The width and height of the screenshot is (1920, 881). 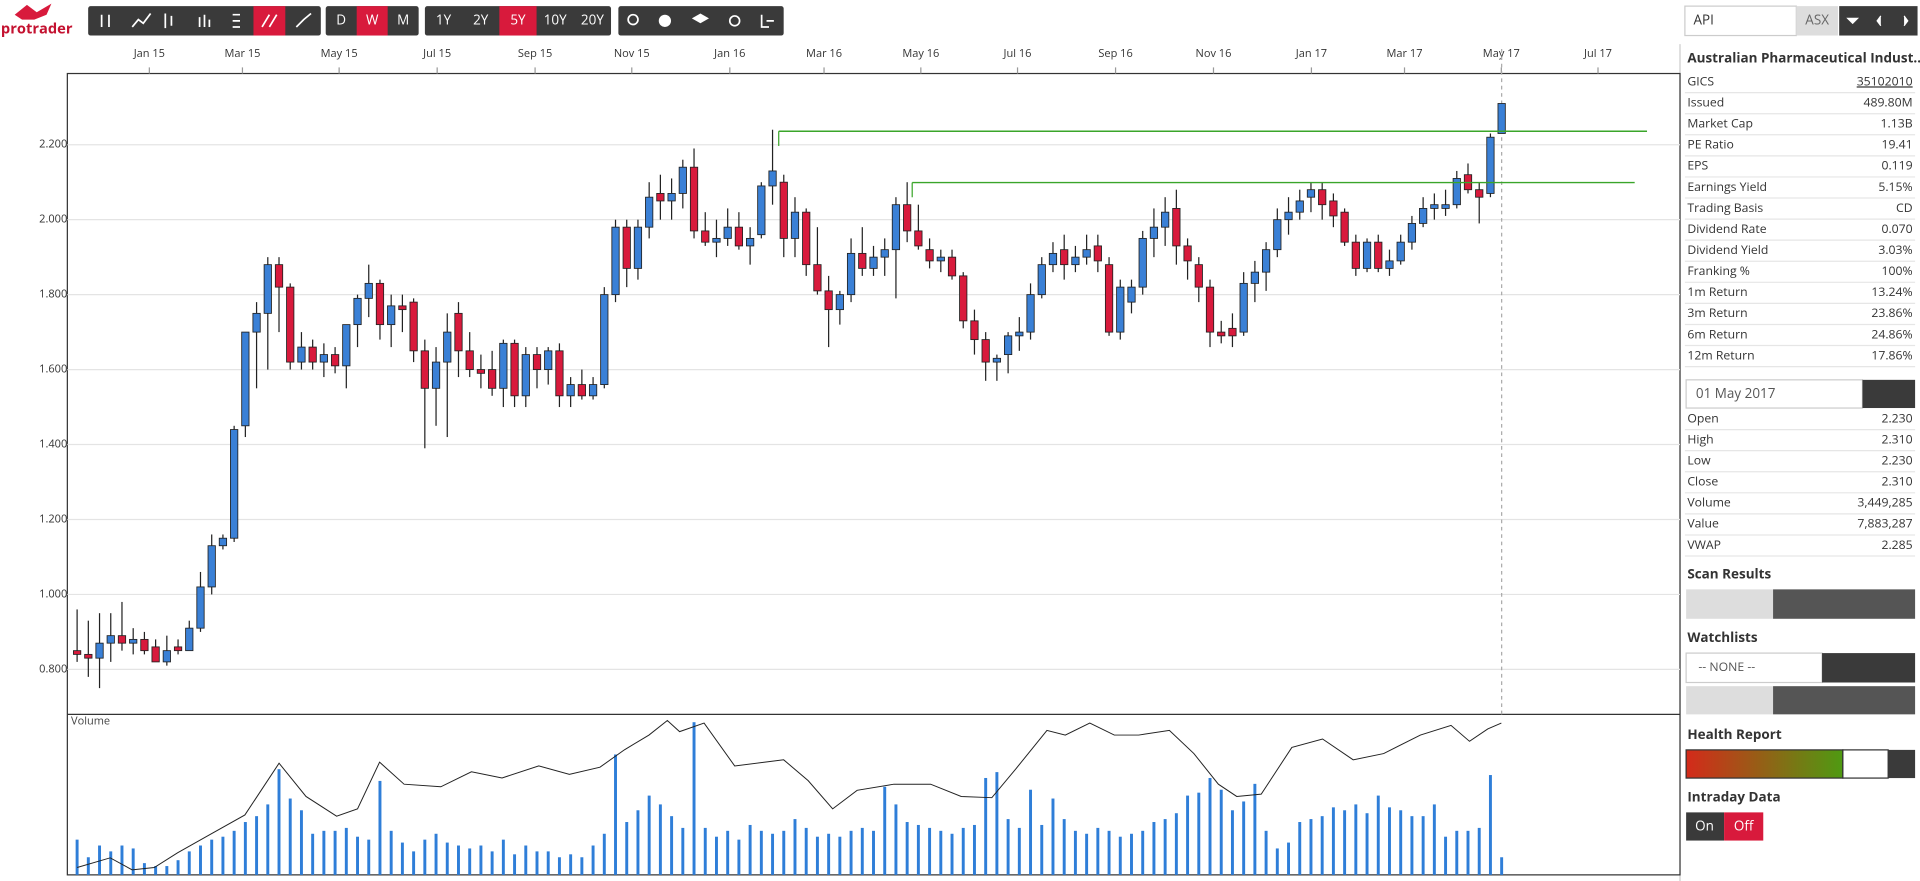 What do you see at coordinates (734, 21) in the screenshot?
I see `settings-icon` at bounding box center [734, 21].